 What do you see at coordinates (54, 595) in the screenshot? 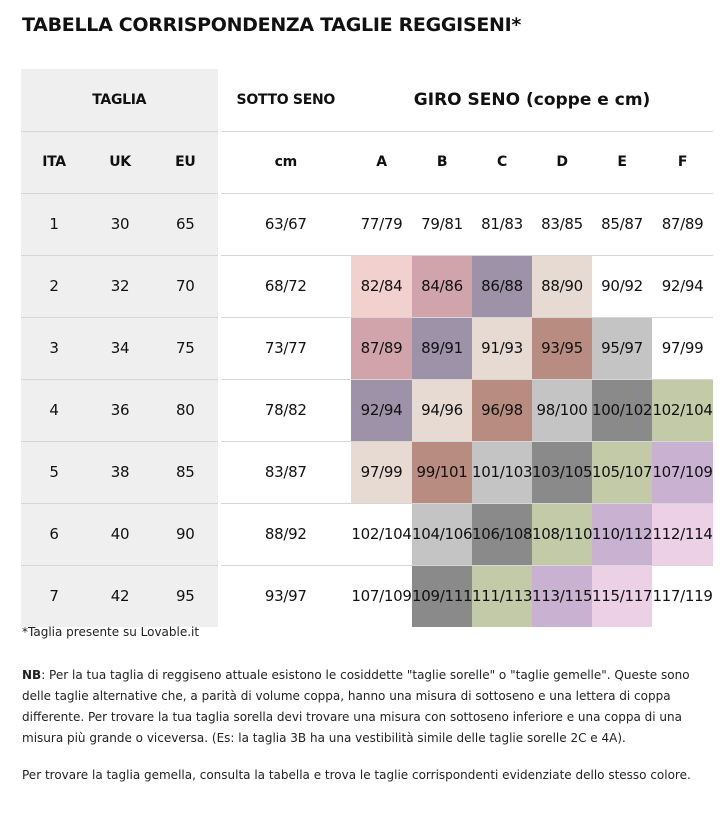
I see `cell-ita: 7` at bounding box center [54, 595].